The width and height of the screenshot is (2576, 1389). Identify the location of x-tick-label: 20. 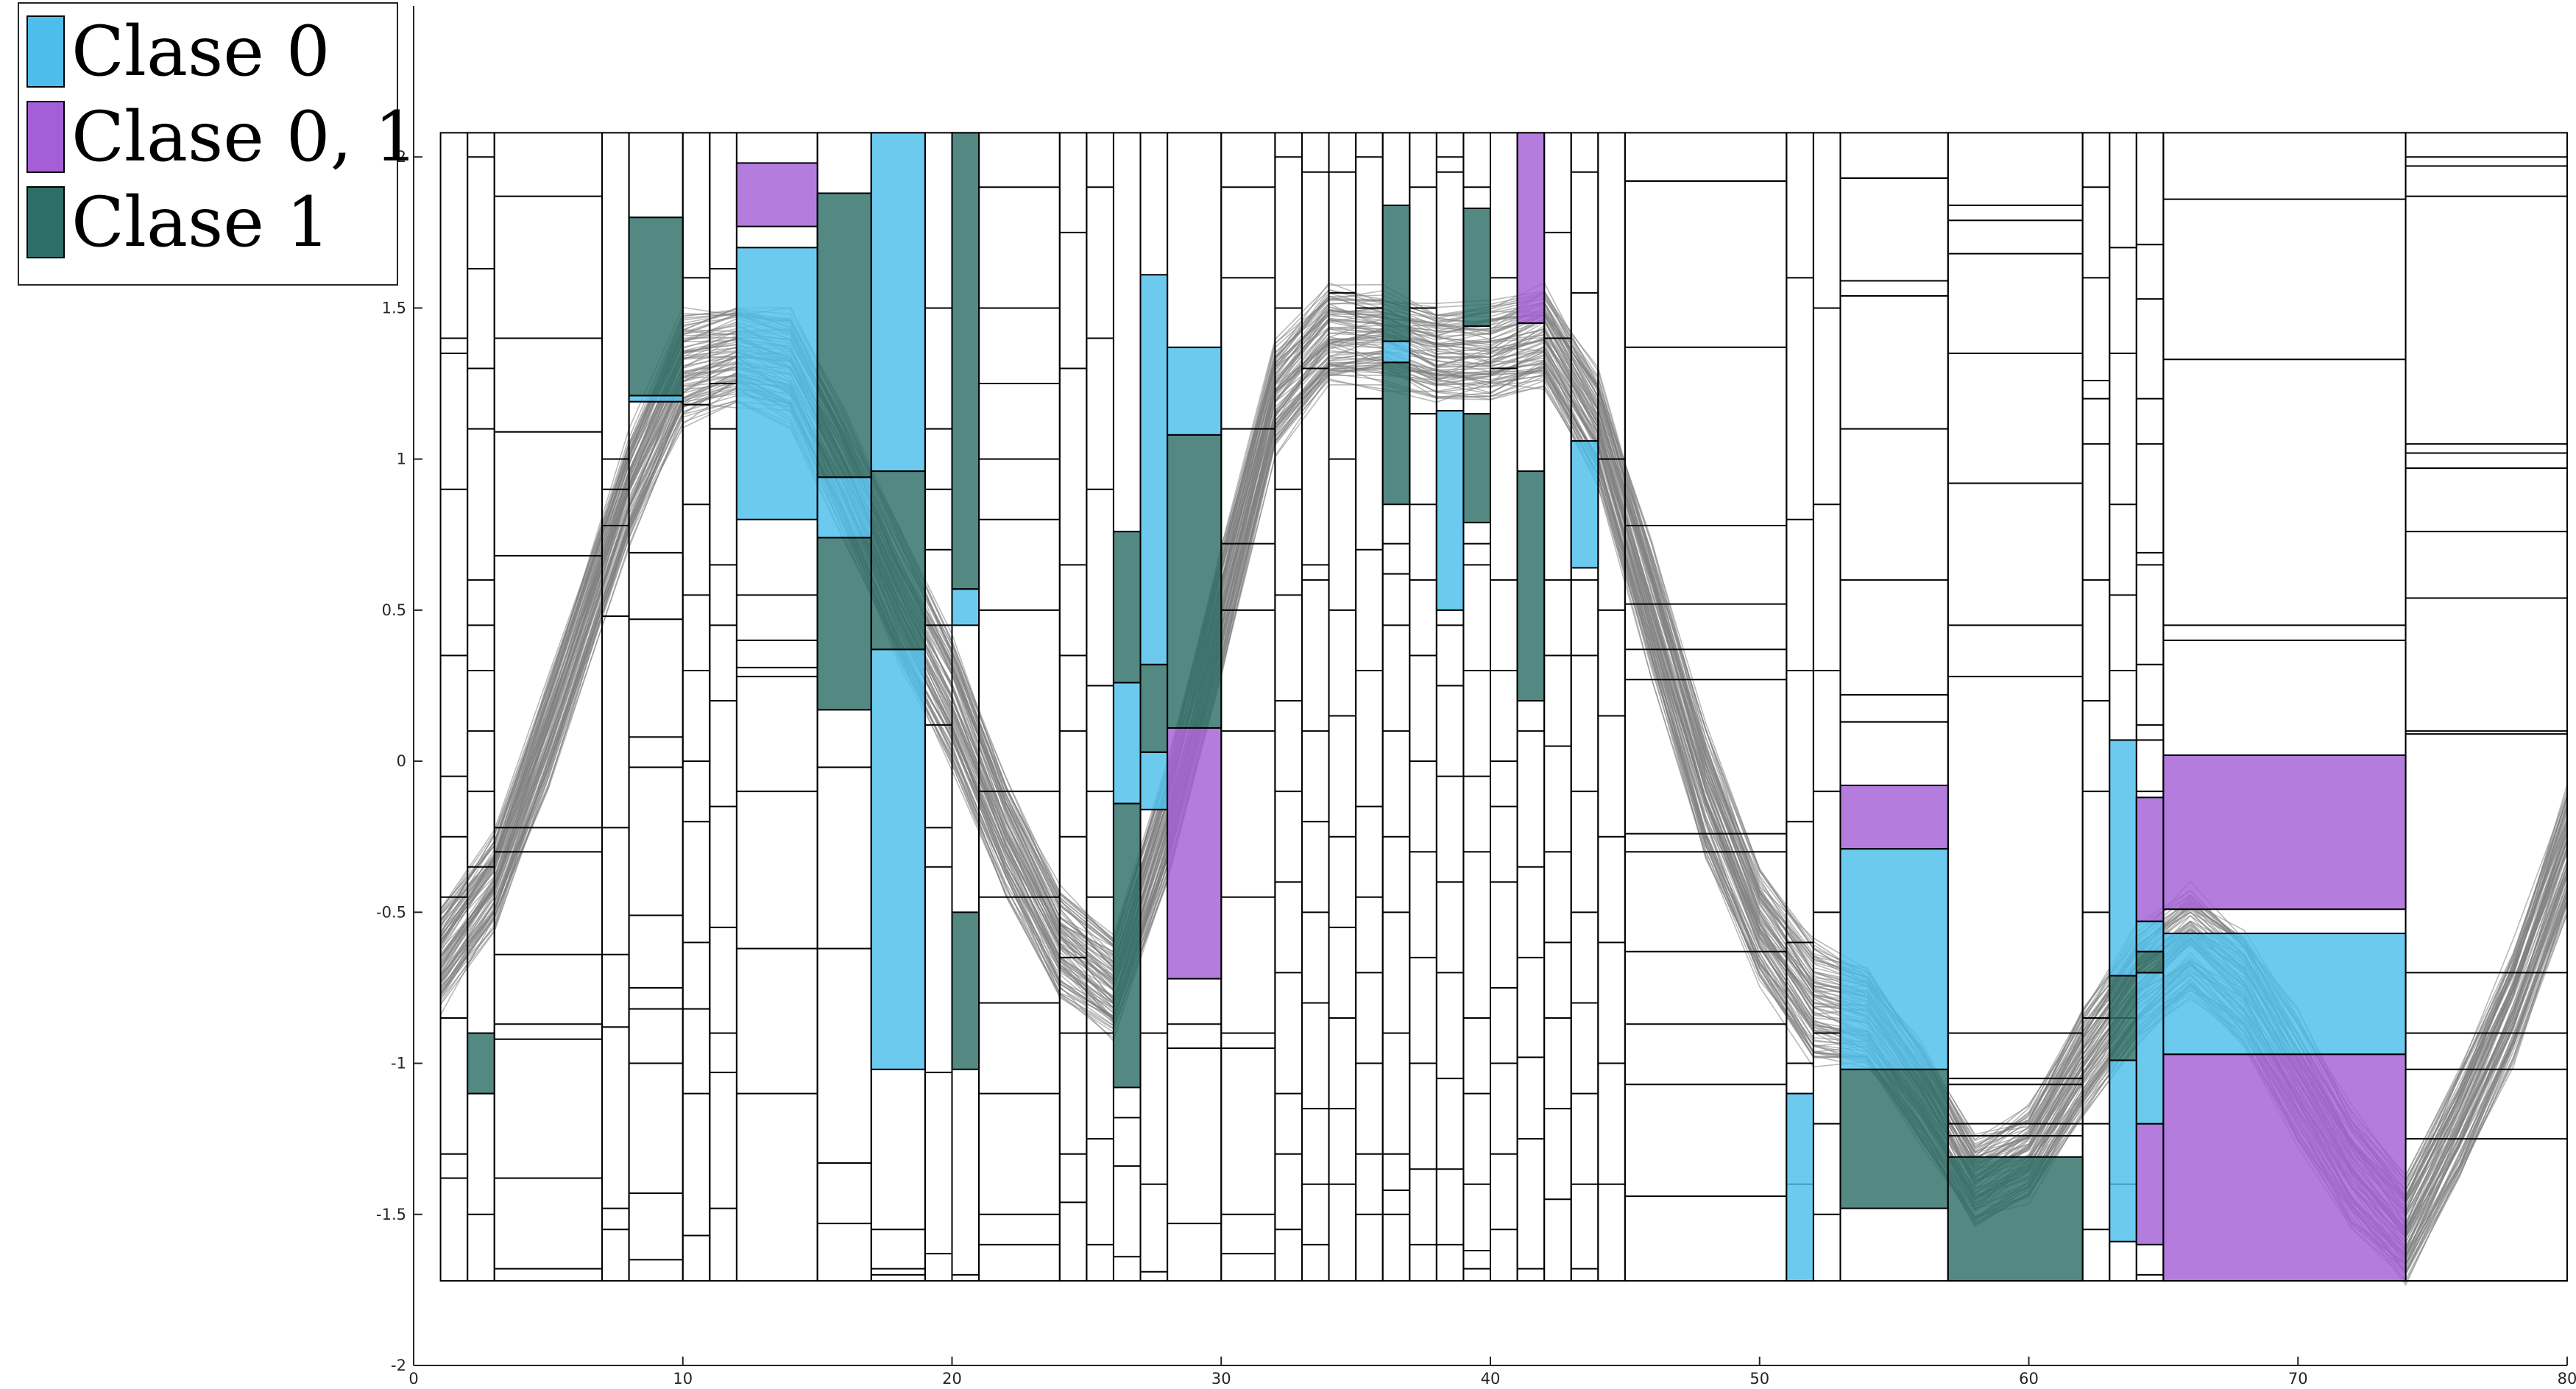
(952, 1379).